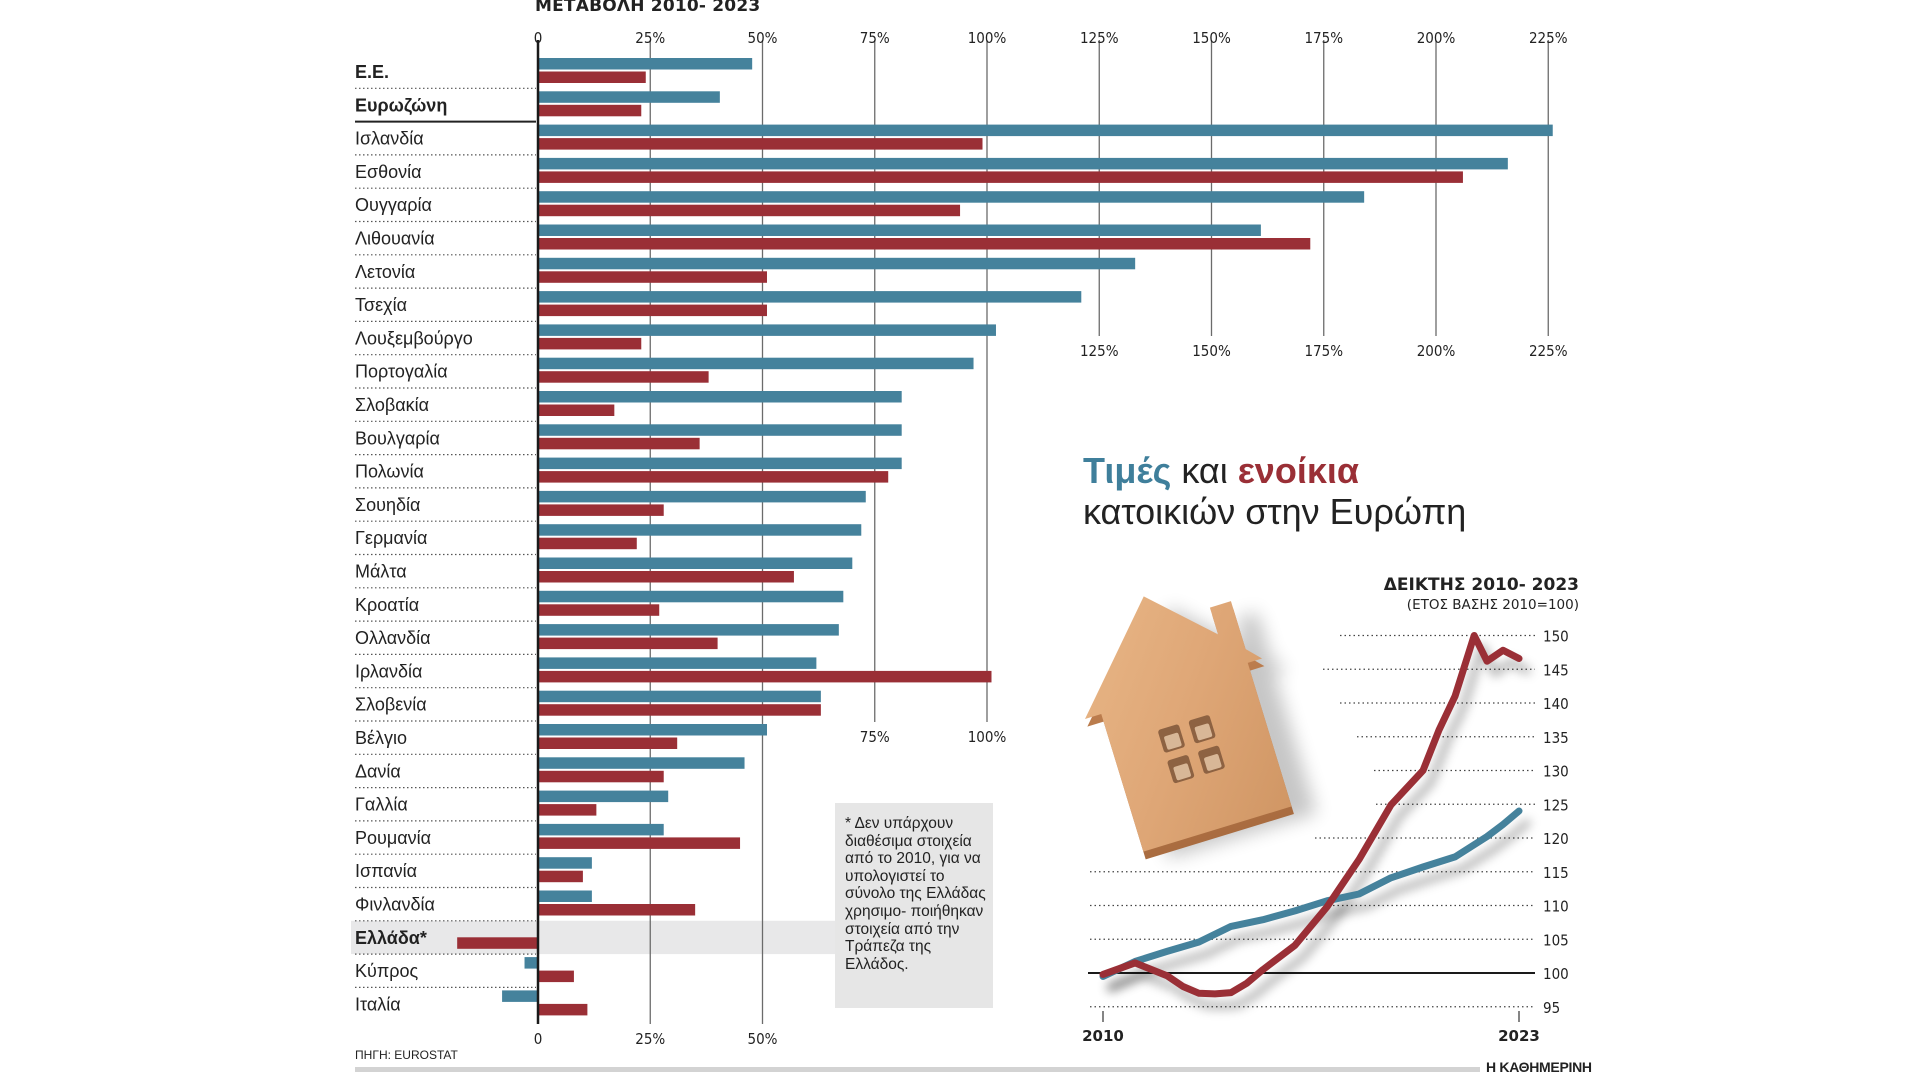 This screenshot has height=1080, width=1920. I want to click on country-label: Ισλανδία, so click(389, 139).